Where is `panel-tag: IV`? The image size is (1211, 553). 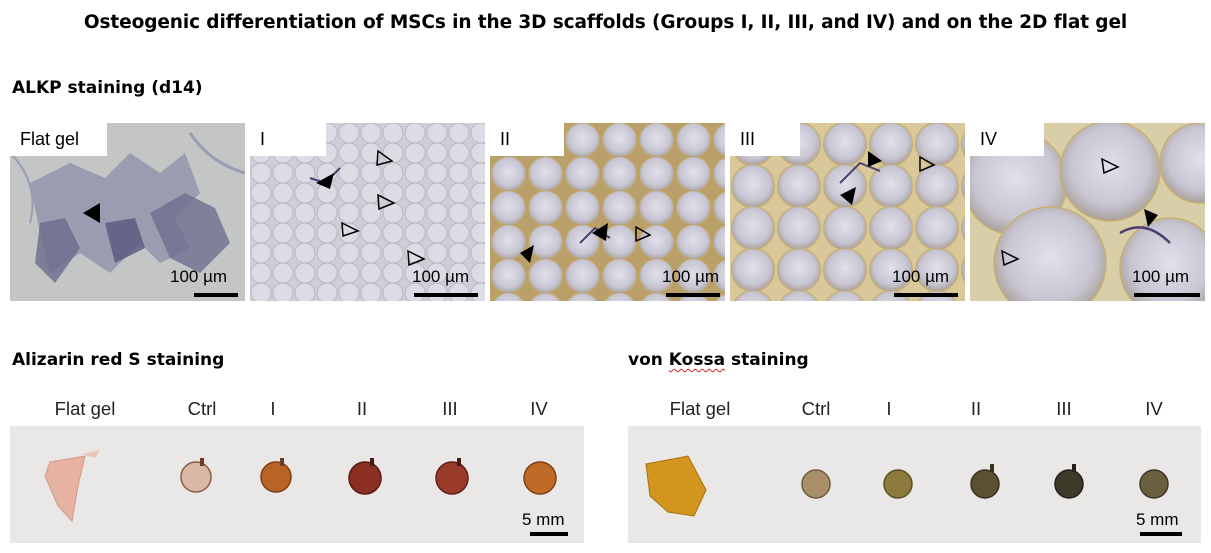 panel-tag: IV is located at coordinates (1007, 139).